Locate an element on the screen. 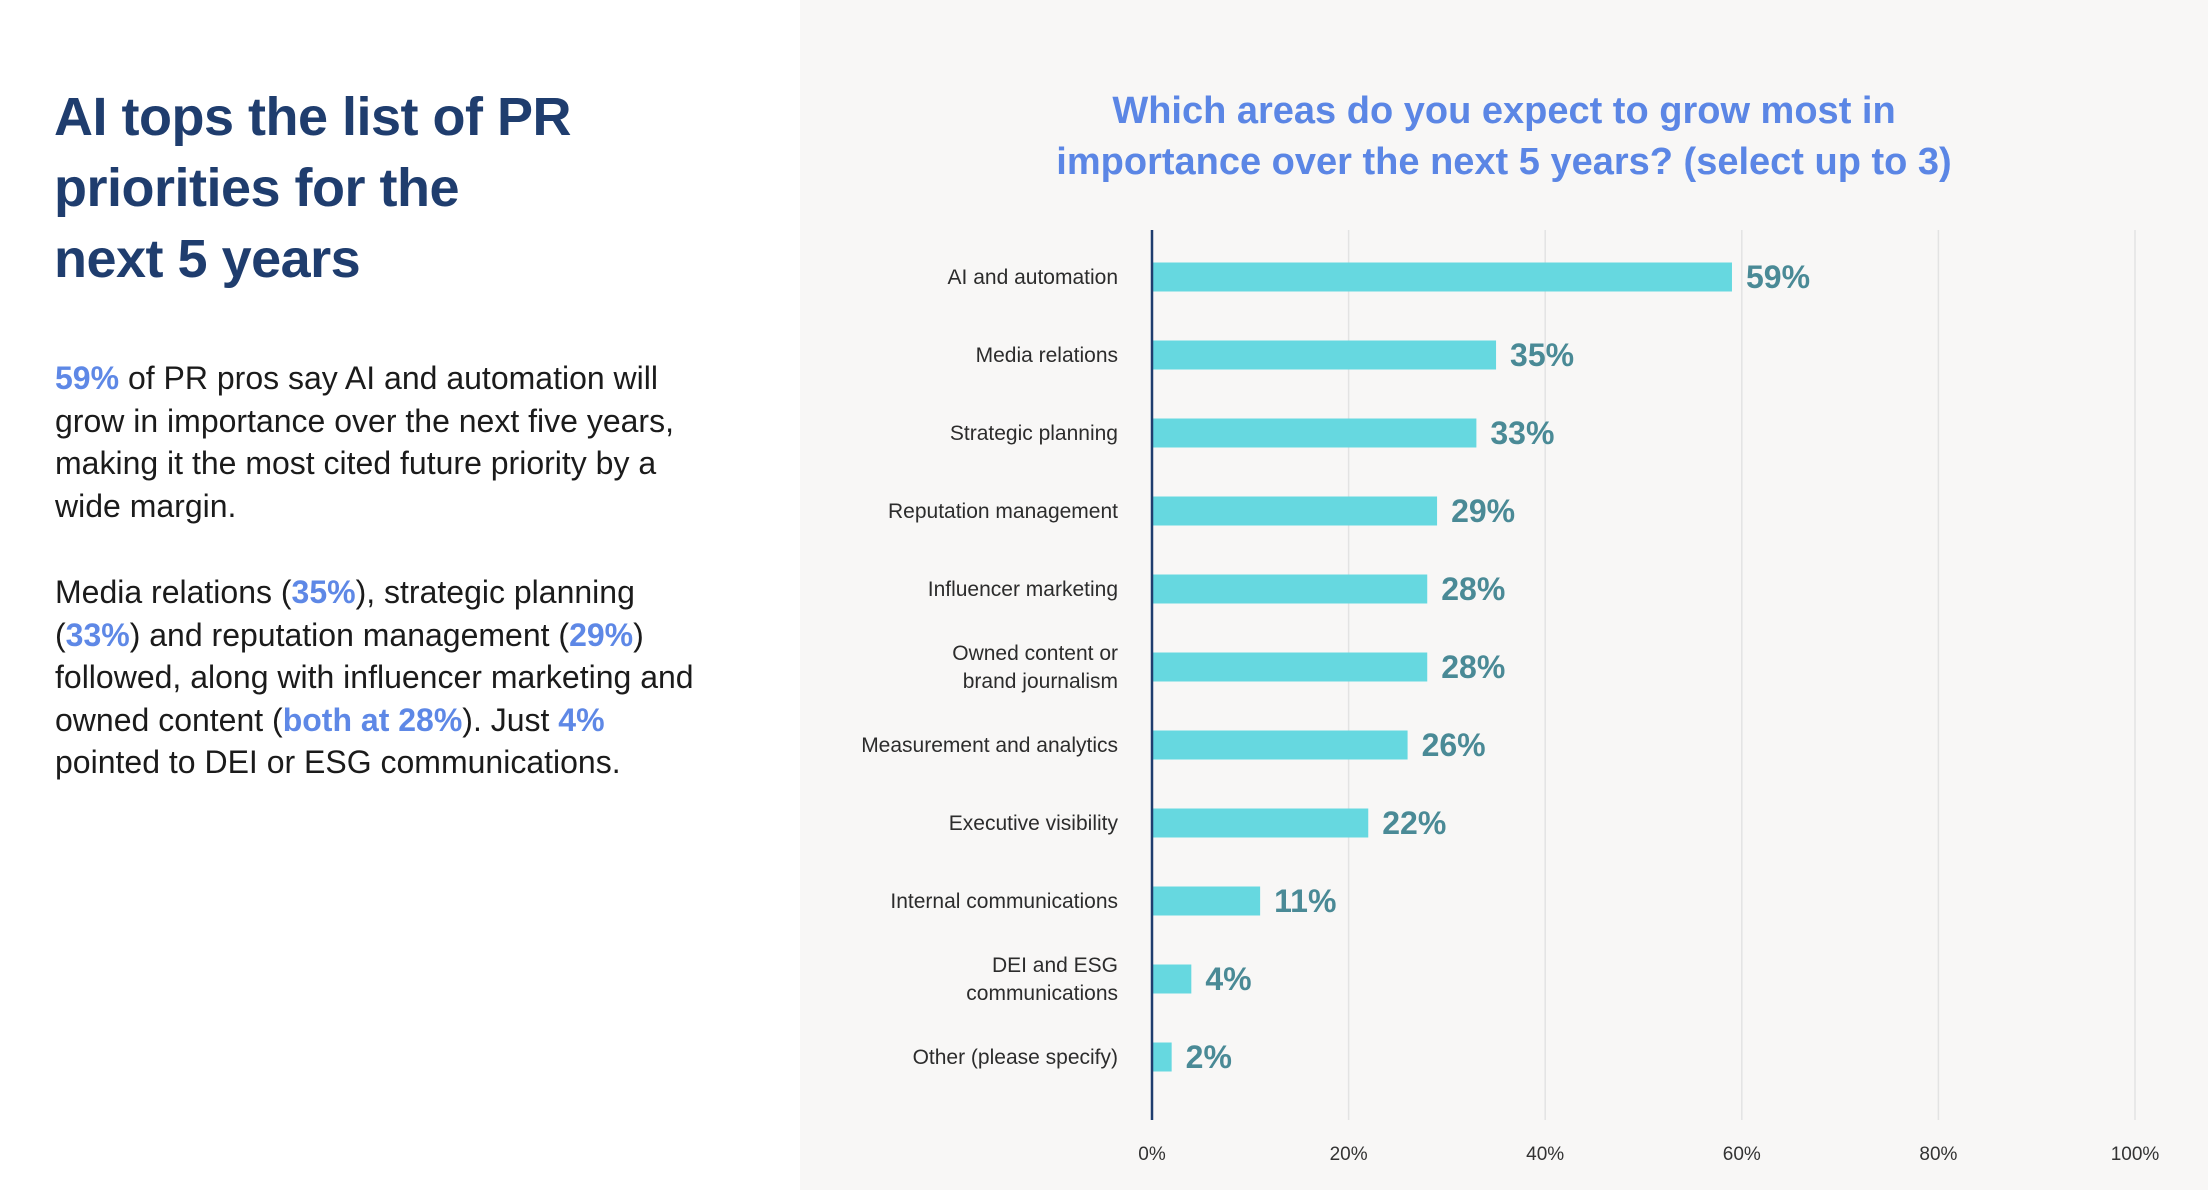 This screenshot has width=2208, height=1190. data-label: 26% is located at coordinates (1454, 745).